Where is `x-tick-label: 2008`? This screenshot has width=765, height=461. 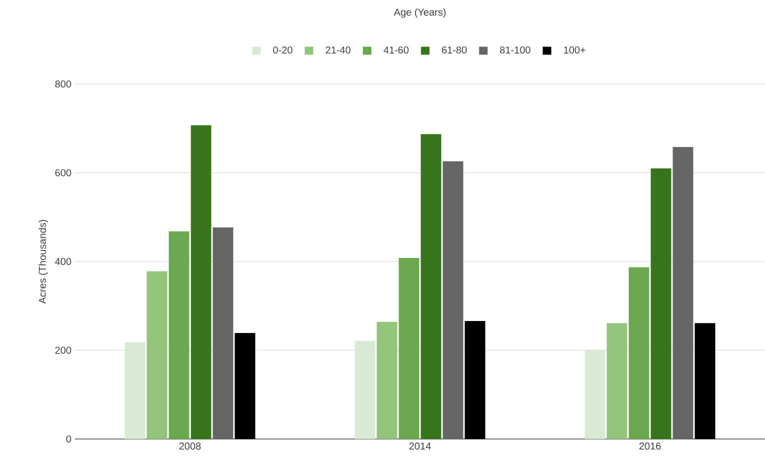 x-tick-label: 2008 is located at coordinates (190, 446).